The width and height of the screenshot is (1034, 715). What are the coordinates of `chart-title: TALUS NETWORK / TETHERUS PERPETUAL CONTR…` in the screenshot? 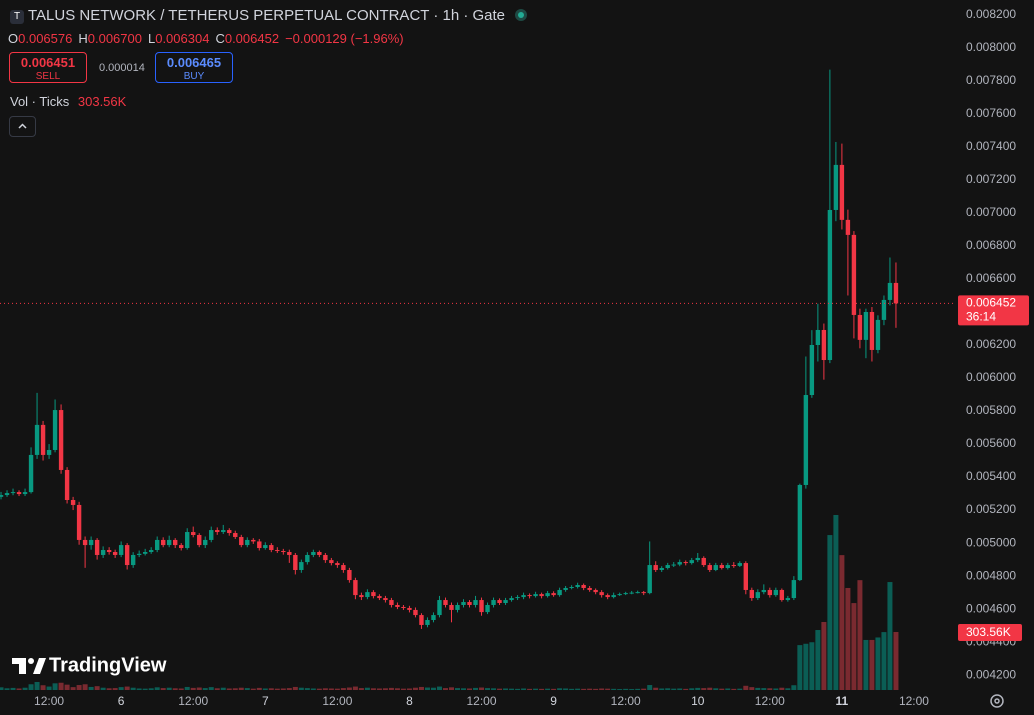 It's located at (267, 15).